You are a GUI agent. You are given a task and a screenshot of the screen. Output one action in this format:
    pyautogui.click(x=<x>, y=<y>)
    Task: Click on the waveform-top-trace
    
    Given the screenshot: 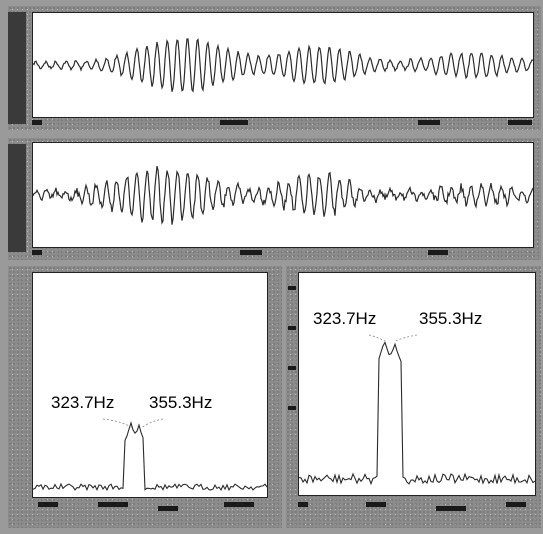 What is the action you would take?
    pyautogui.click(x=283, y=65)
    